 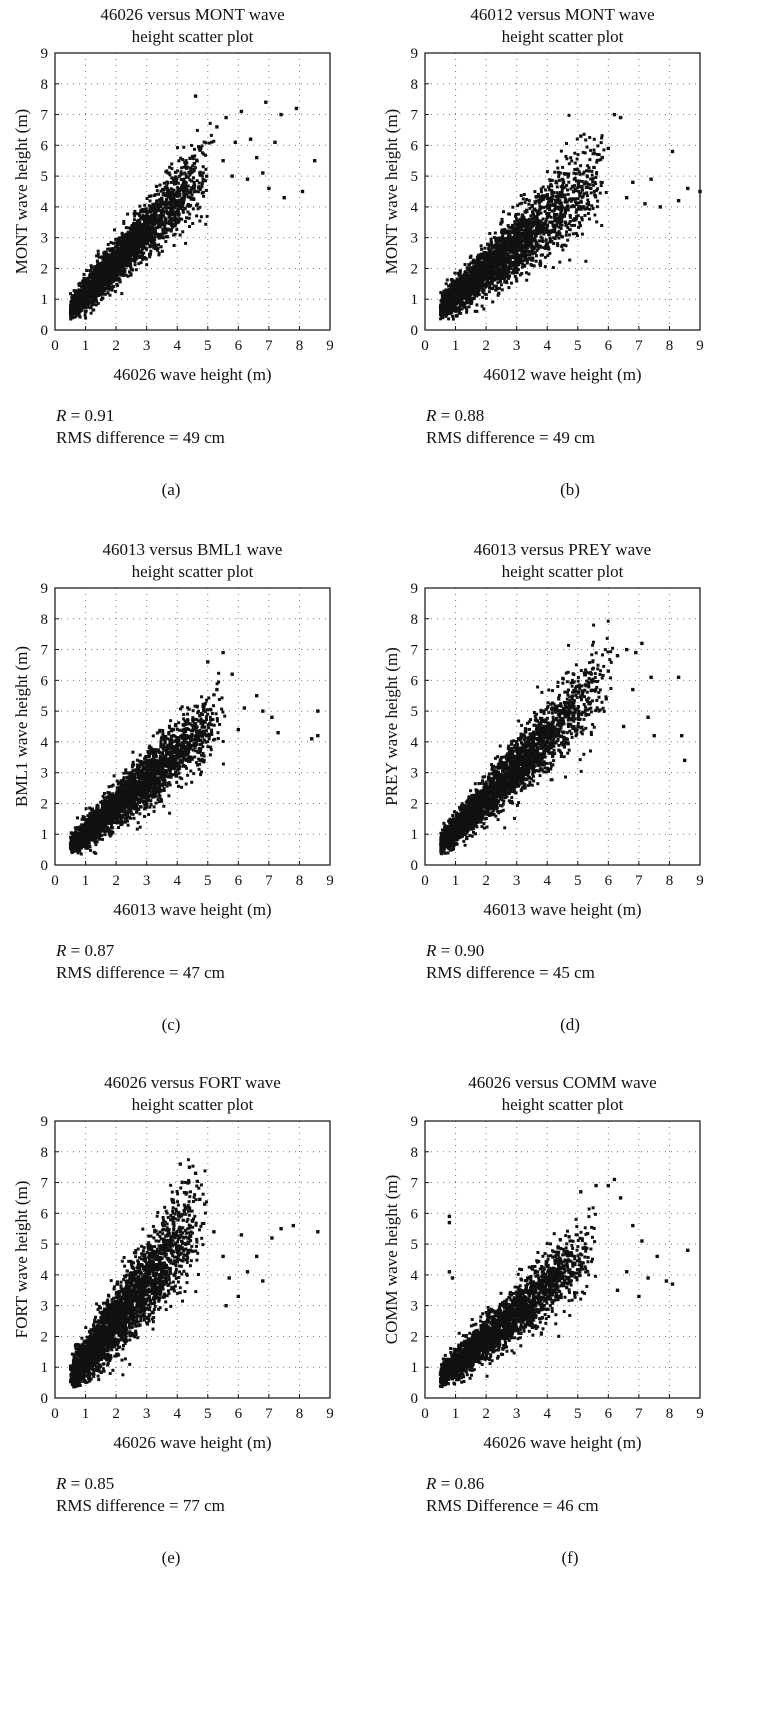 What do you see at coordinates (208, 346) in the screenshot?
I see `x-tick-label: 5` at bounding box center [208, 346].